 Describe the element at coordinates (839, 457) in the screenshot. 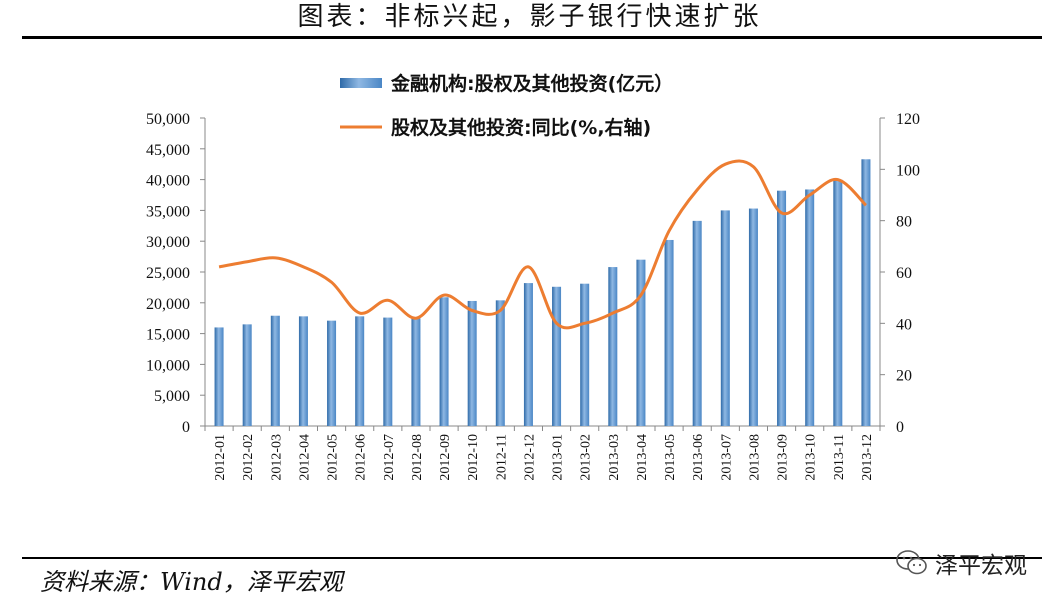

I see `x-tick-label: 2013-11` at that location.